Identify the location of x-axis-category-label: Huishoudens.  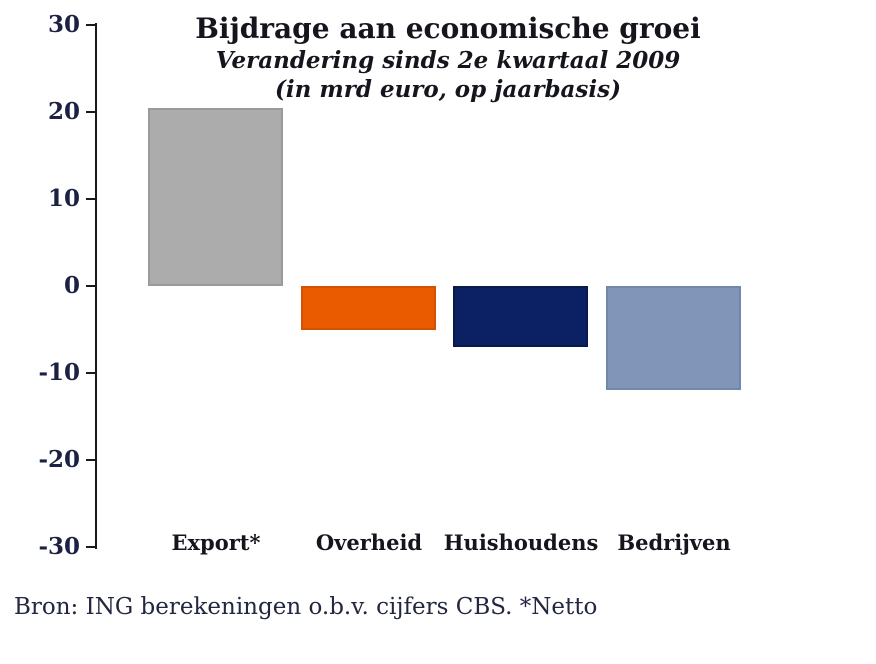
(521, 542).